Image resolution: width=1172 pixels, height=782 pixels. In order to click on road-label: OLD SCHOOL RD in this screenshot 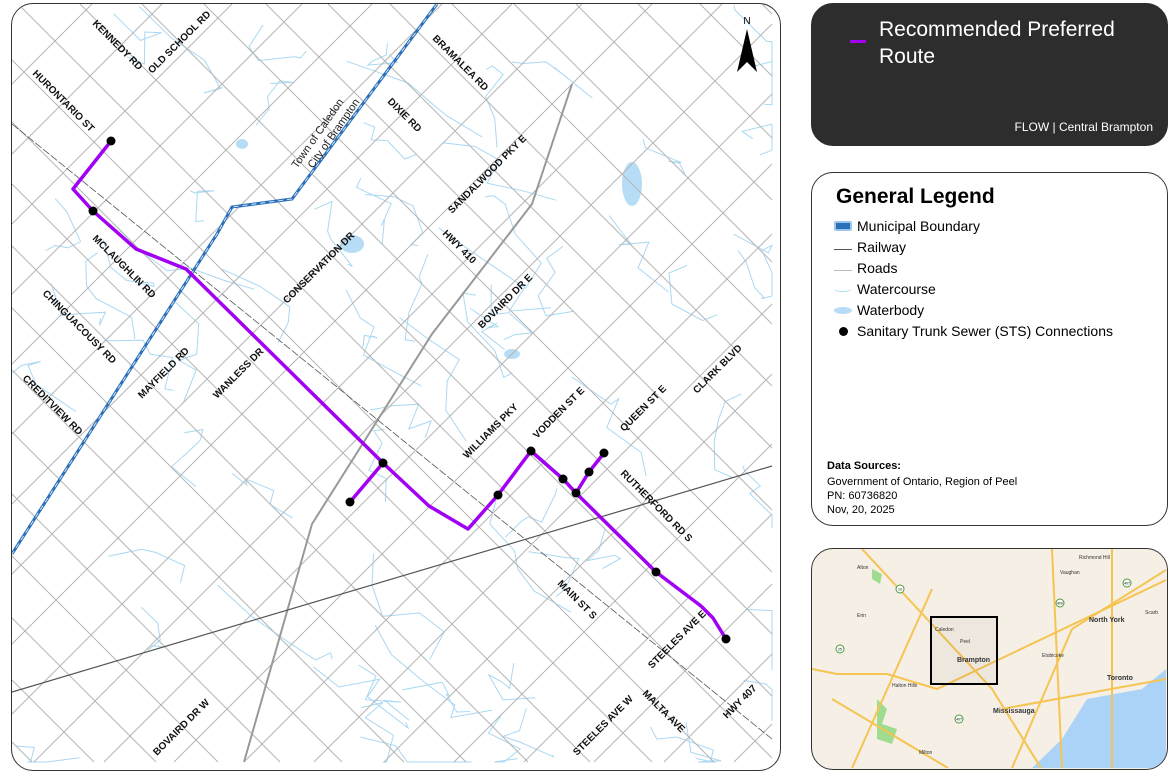, I will do `click(179, 42)`.